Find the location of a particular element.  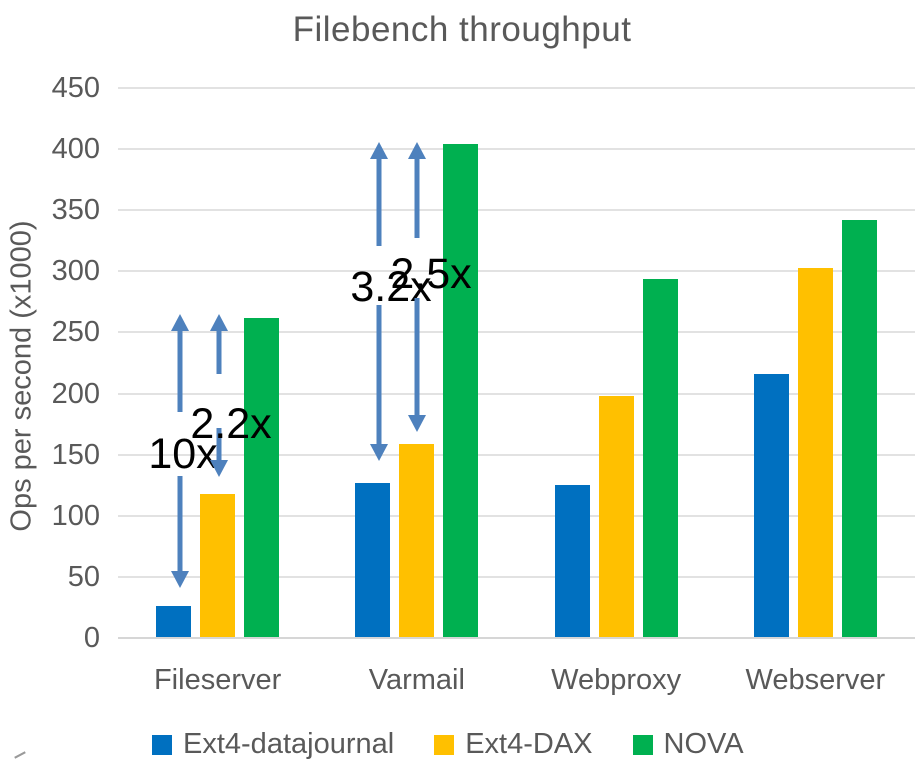

y-tick-label: 350 is located at coordinates (75, 210).